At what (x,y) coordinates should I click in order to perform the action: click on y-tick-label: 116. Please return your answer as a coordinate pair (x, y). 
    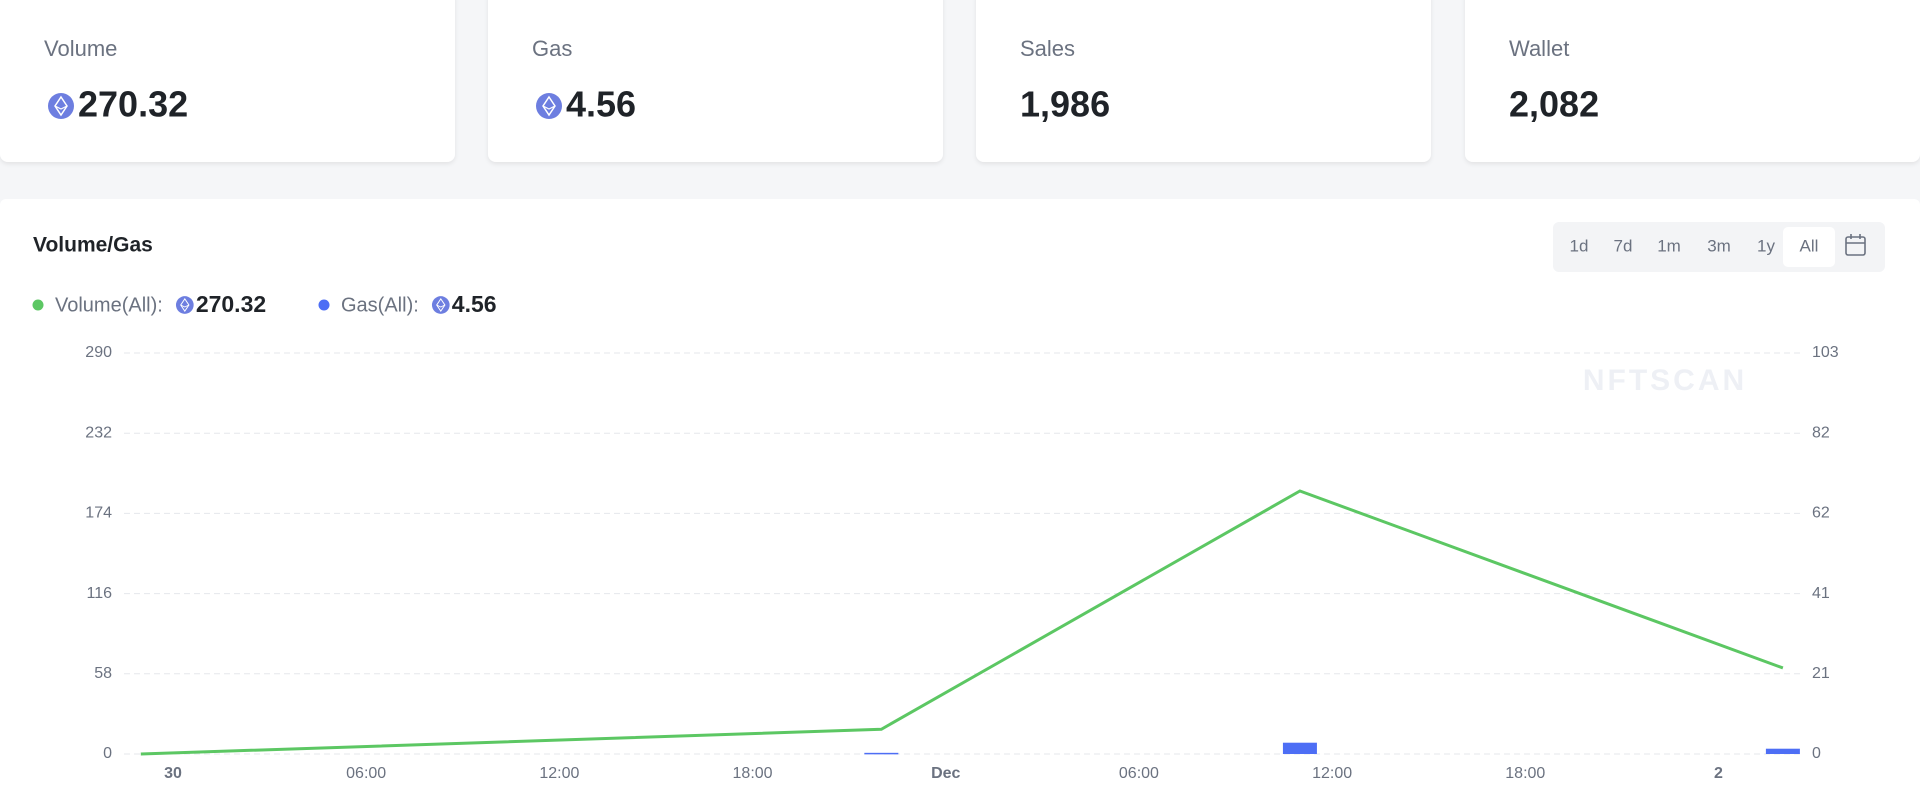
    Looking at the image, I should click on (99, 593).